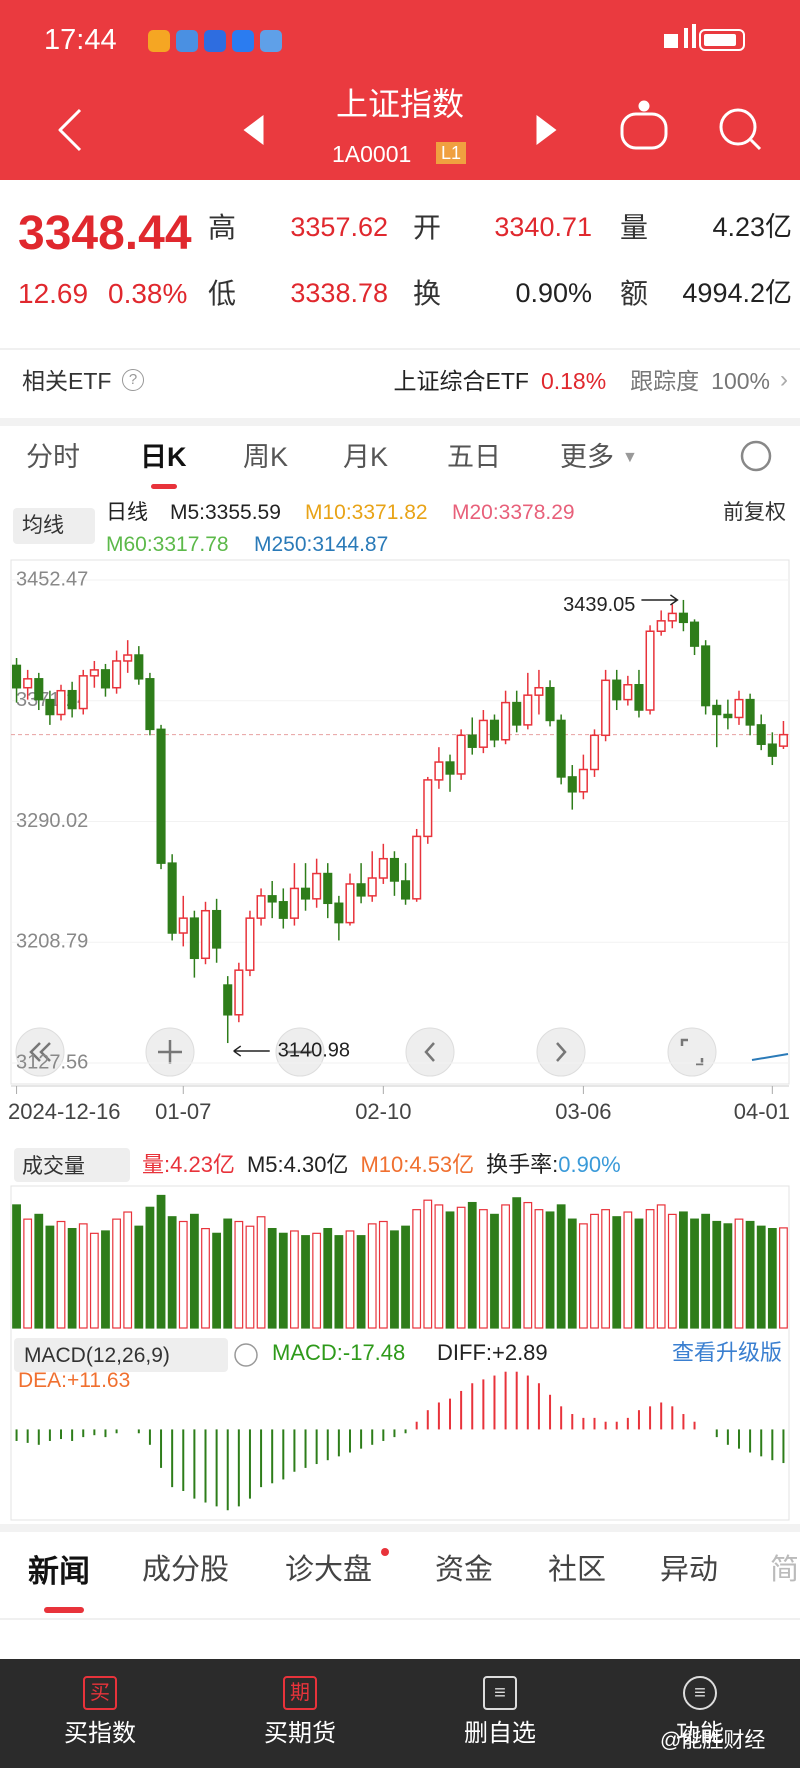 Image resolution: width=800 pixels, height=1768 pixels. Describe the element at coordinates (163, 457) in the screenshot. I see `period-tab: 日K` at that location.